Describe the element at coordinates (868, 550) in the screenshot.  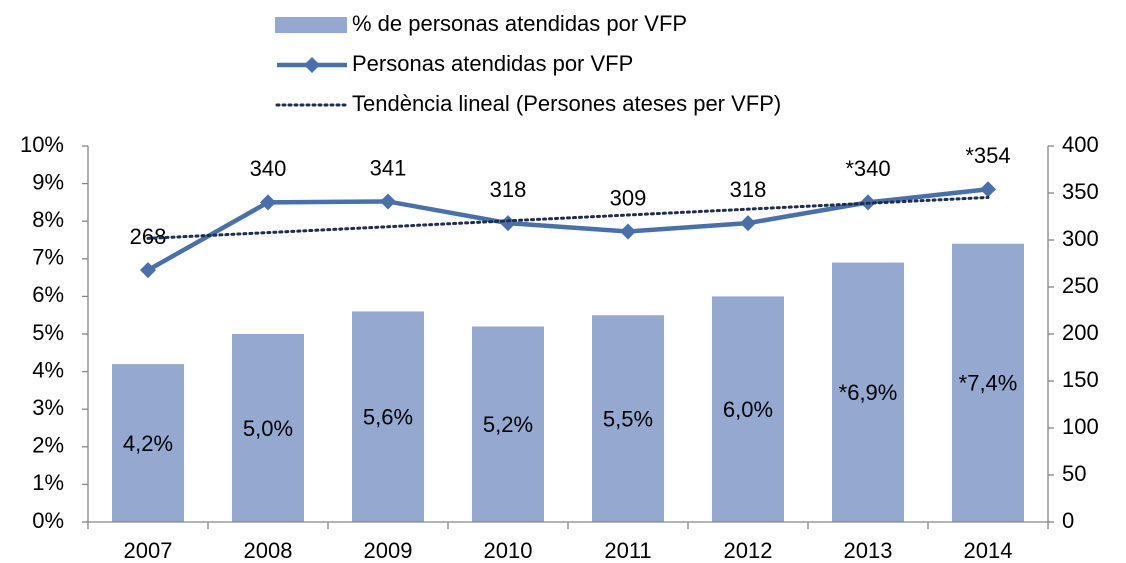
I see `x-tick-label: 2013` at that location.